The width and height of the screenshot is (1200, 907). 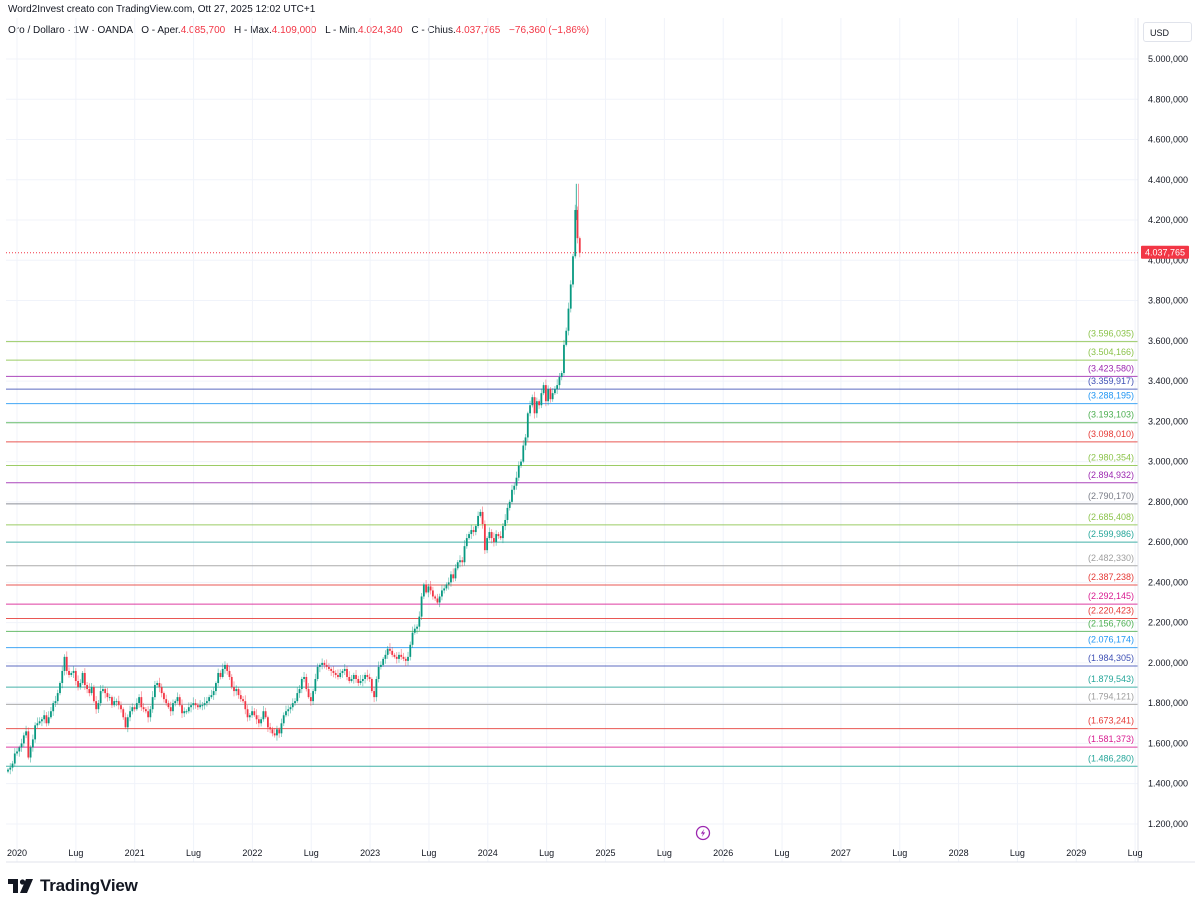 What do you see at coordinates (380, 30) in the screenshot?
I see `low-value: 4.024,340` at bounding box center [380, 30].